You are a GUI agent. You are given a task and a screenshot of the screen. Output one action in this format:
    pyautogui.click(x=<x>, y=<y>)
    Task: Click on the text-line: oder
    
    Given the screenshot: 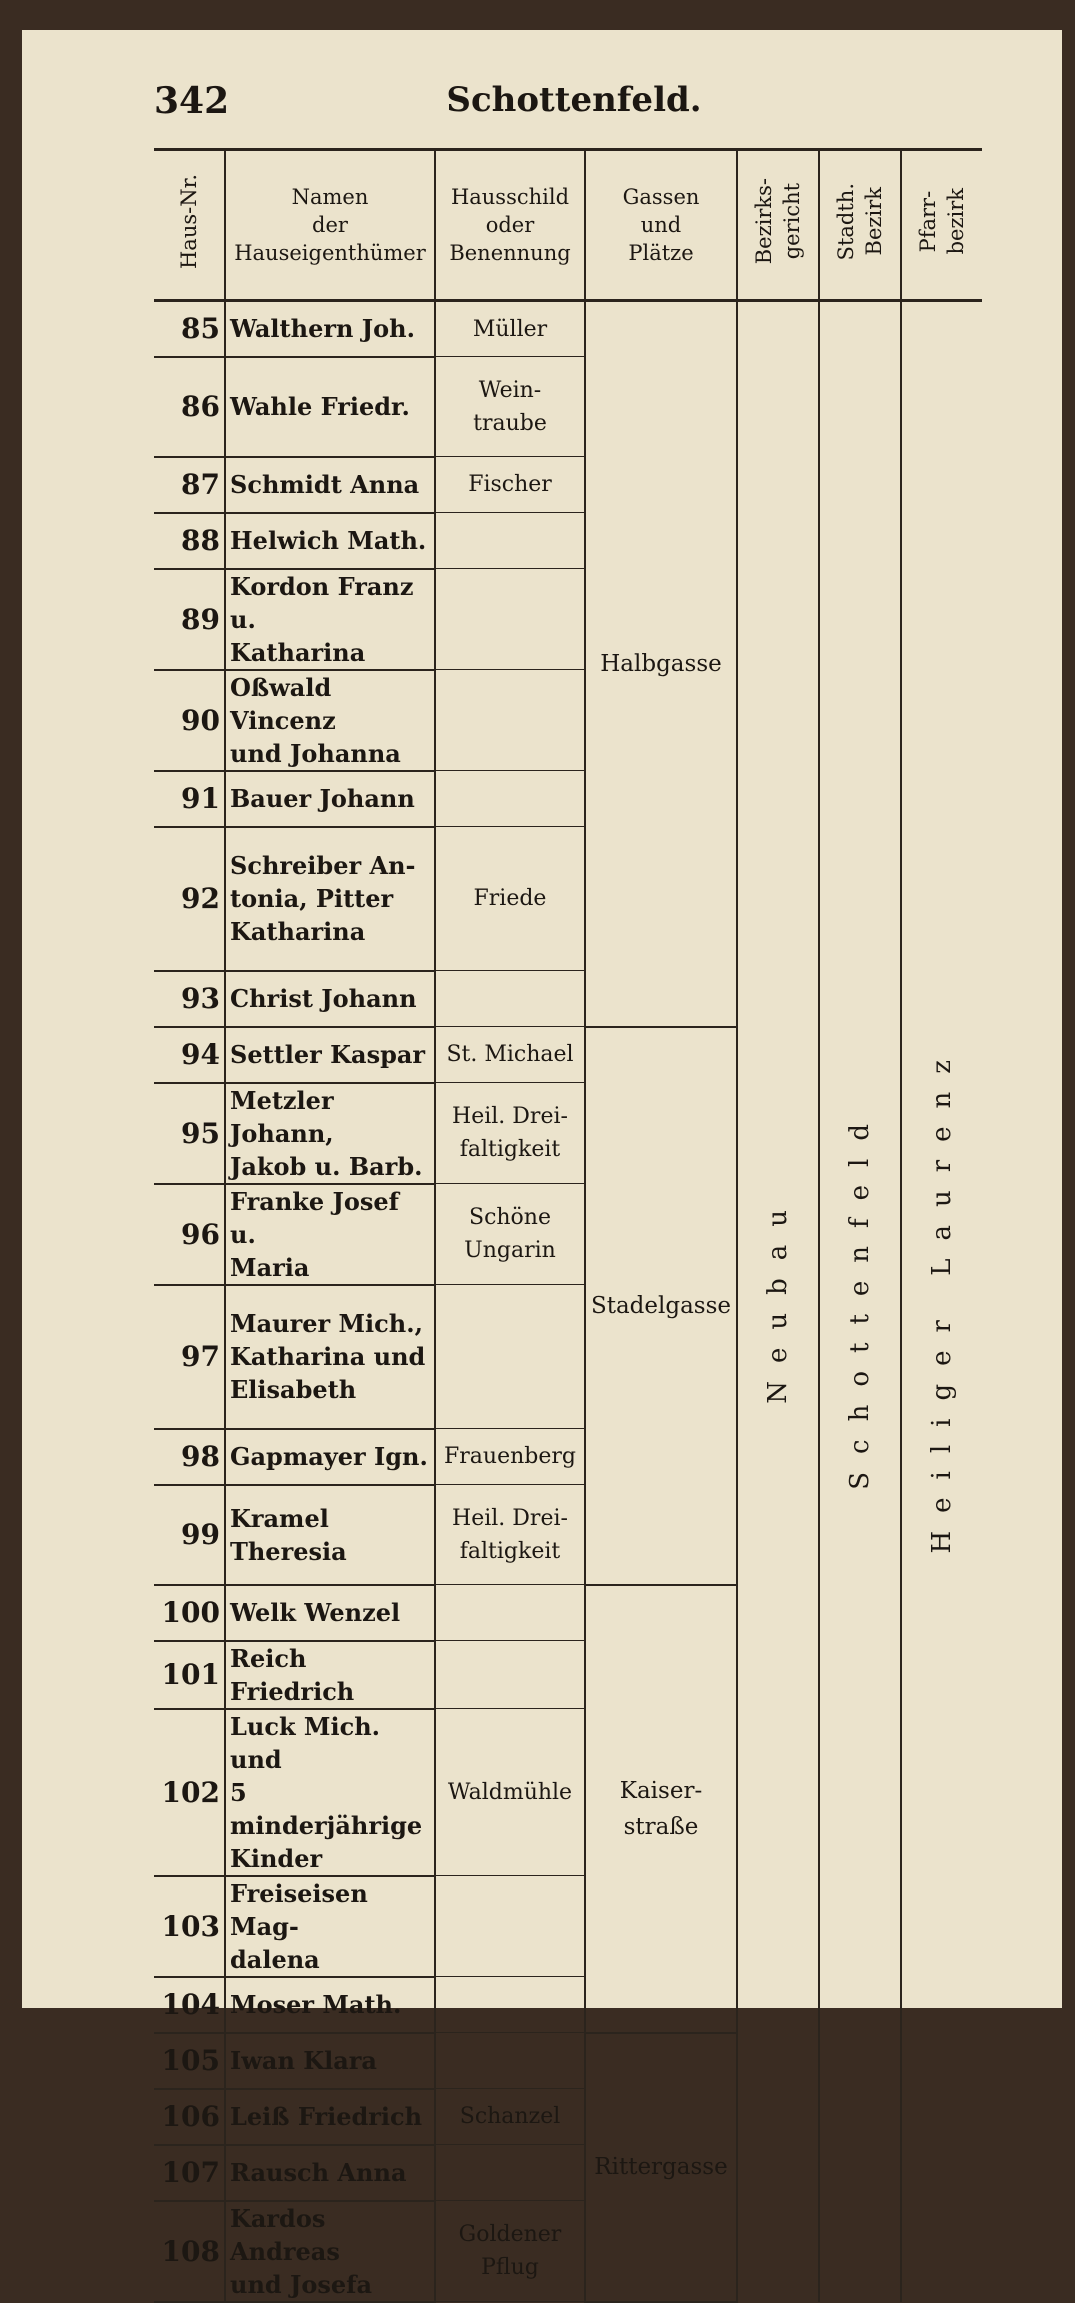 What is the action you would take?
    pyautogui.click(x=510, y=225)
    